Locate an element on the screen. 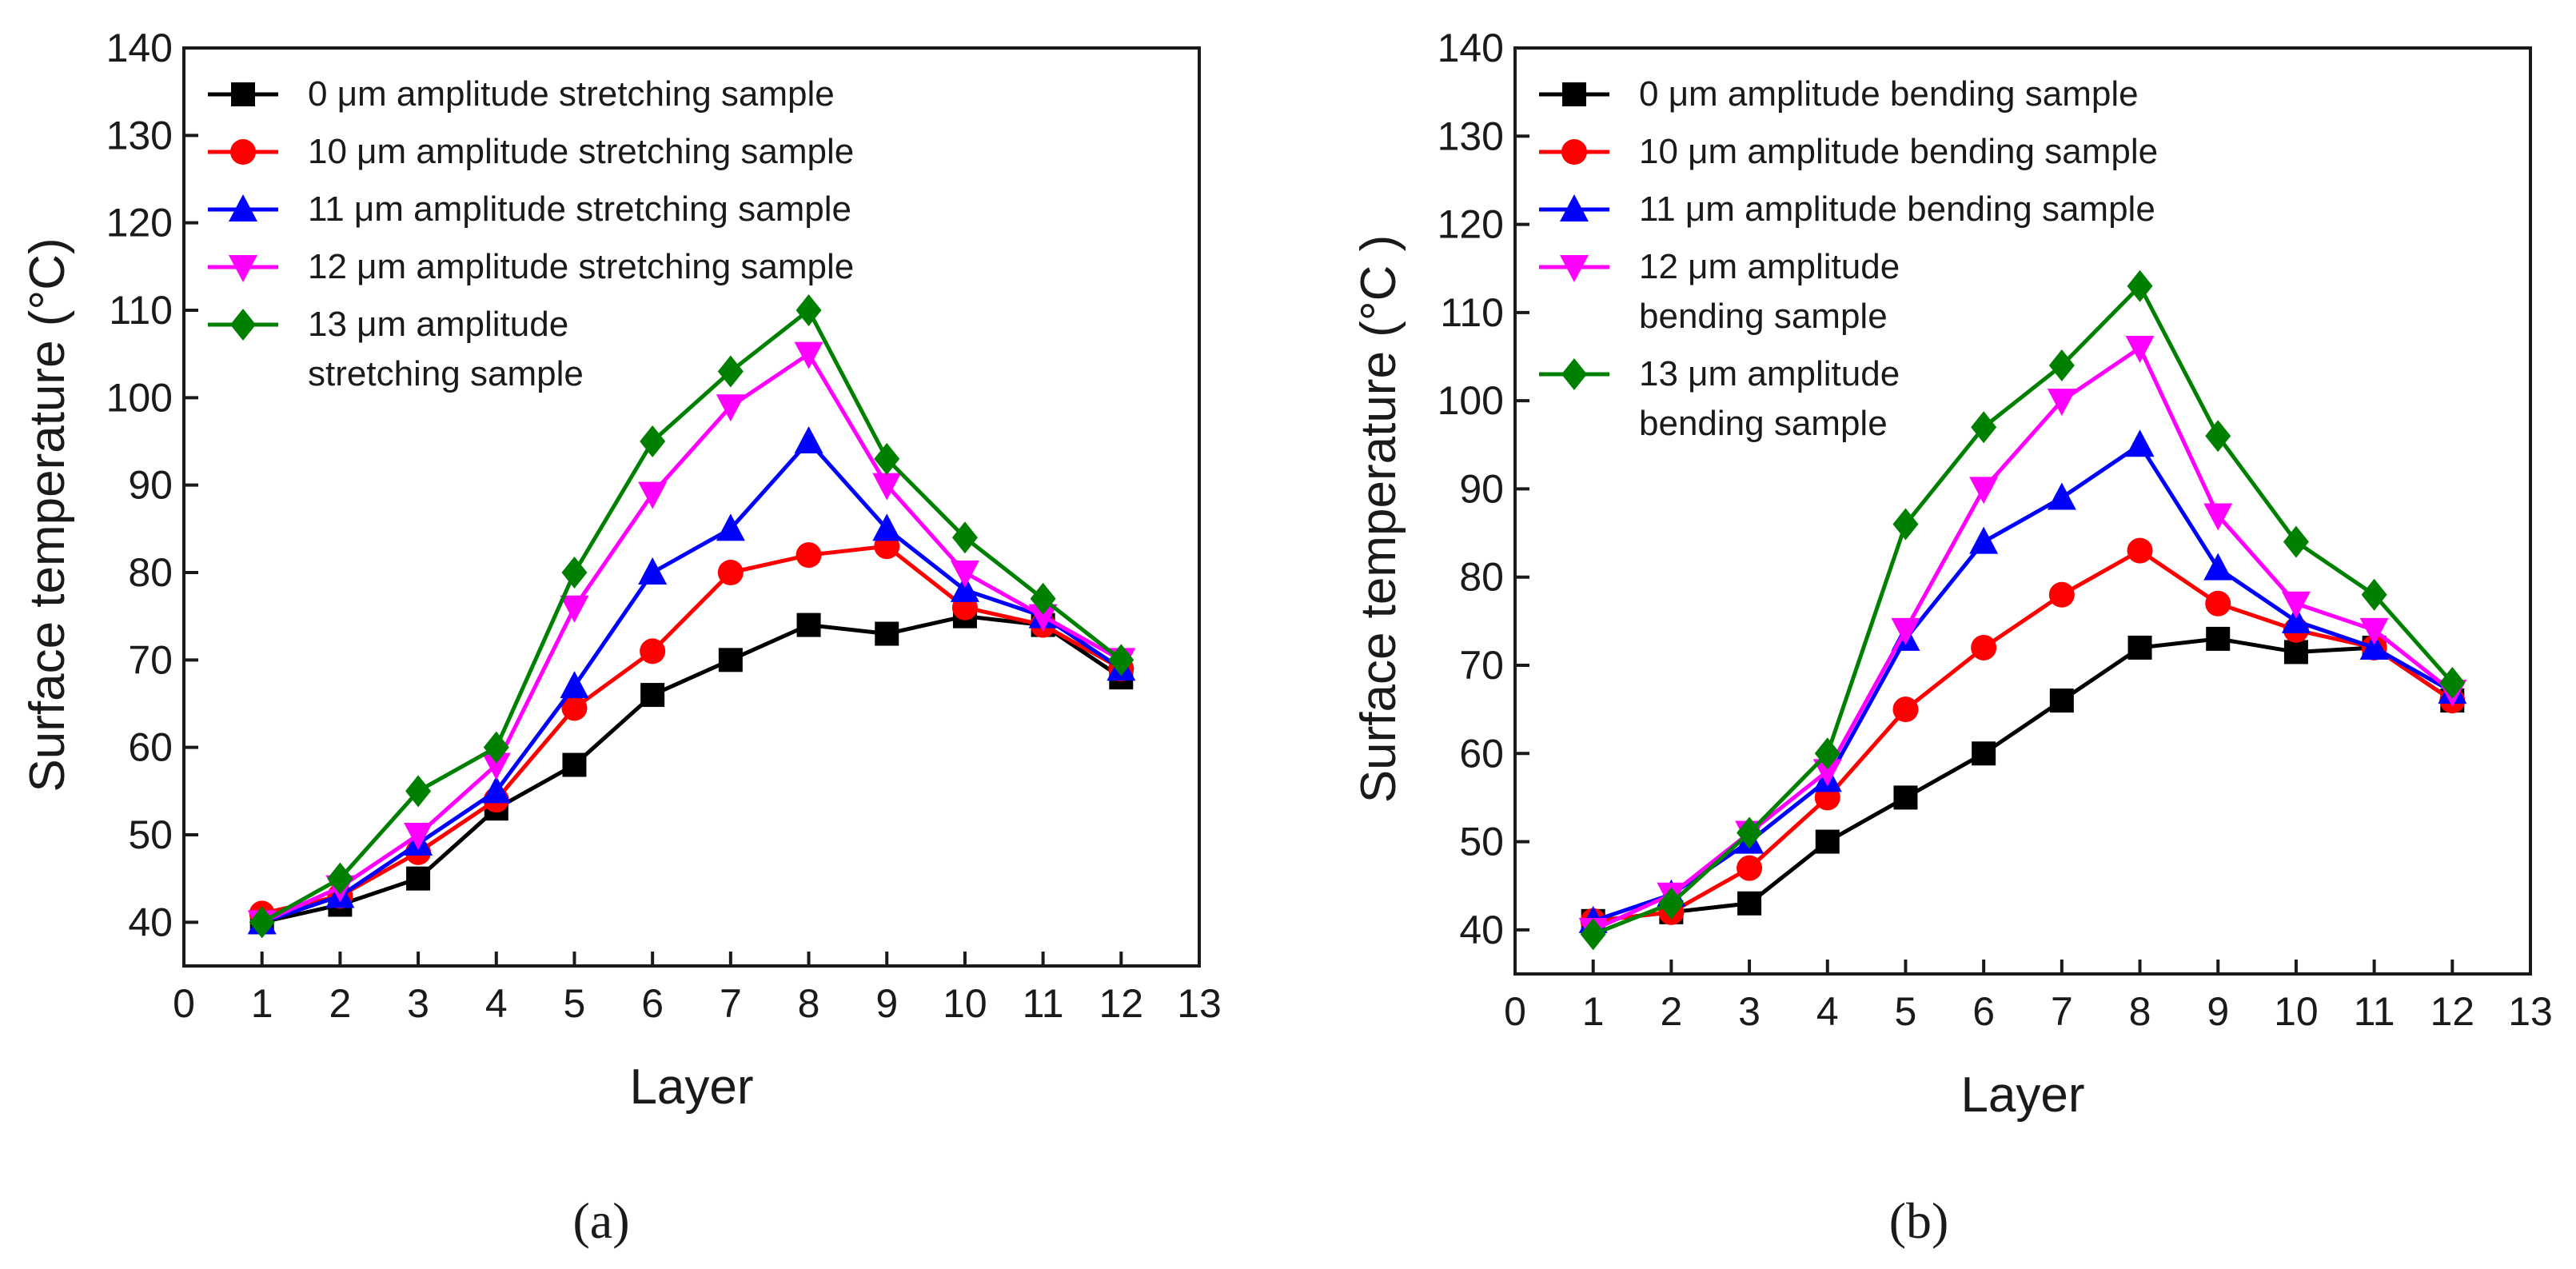 The height and width of the screenshot is (1269, 2576). x-axis-label: Layer is located at coordinates (691, 1087).